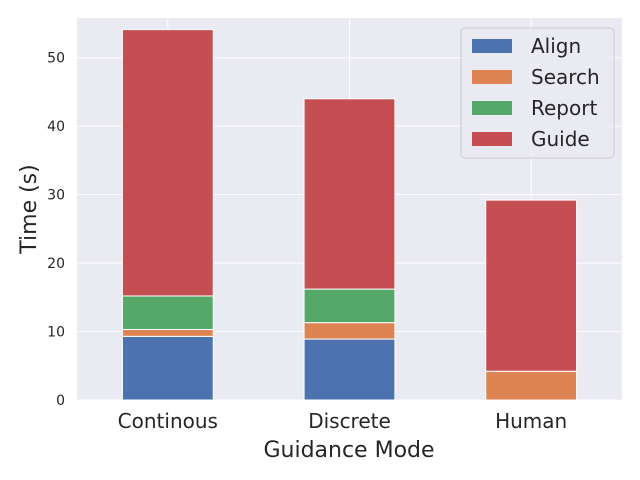 The height and width of the screenshot is (480, 640). I want to click on y-tick-label: 50, so click(56, 59).